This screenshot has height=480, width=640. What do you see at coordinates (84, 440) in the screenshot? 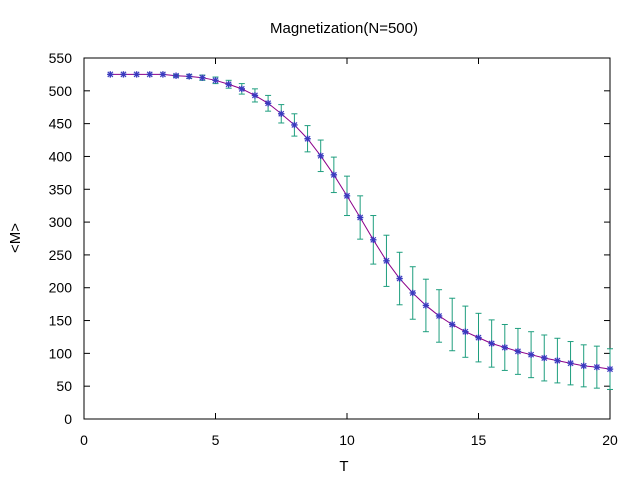
I see `x-tick-label: 0` at bounding box center [84, 440].